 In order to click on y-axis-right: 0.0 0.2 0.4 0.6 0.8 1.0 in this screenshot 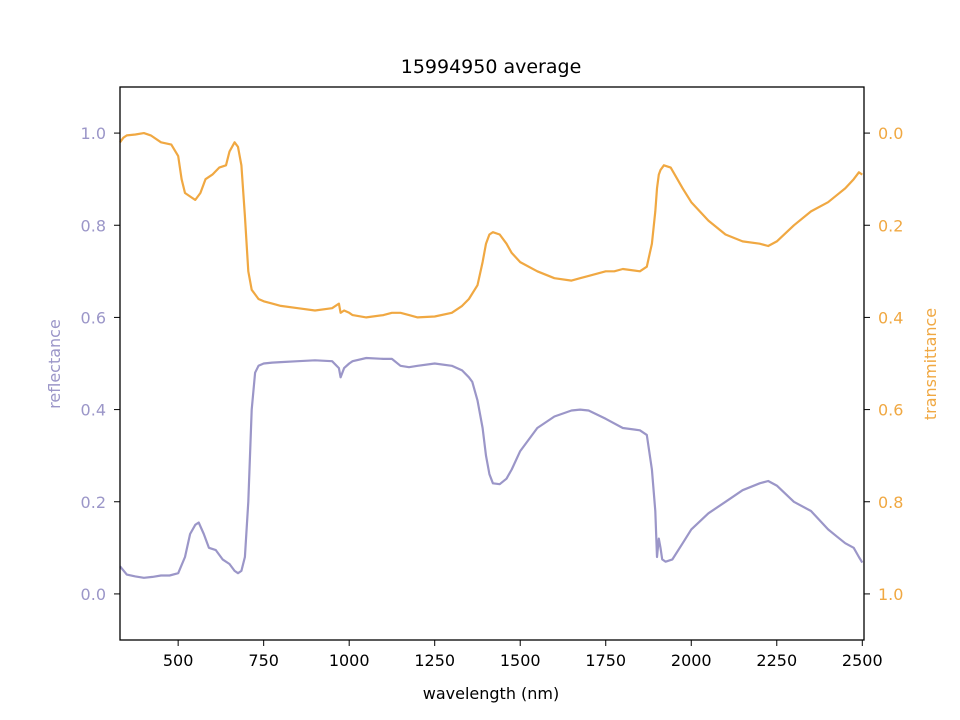, I will do `click(883, 364)`.